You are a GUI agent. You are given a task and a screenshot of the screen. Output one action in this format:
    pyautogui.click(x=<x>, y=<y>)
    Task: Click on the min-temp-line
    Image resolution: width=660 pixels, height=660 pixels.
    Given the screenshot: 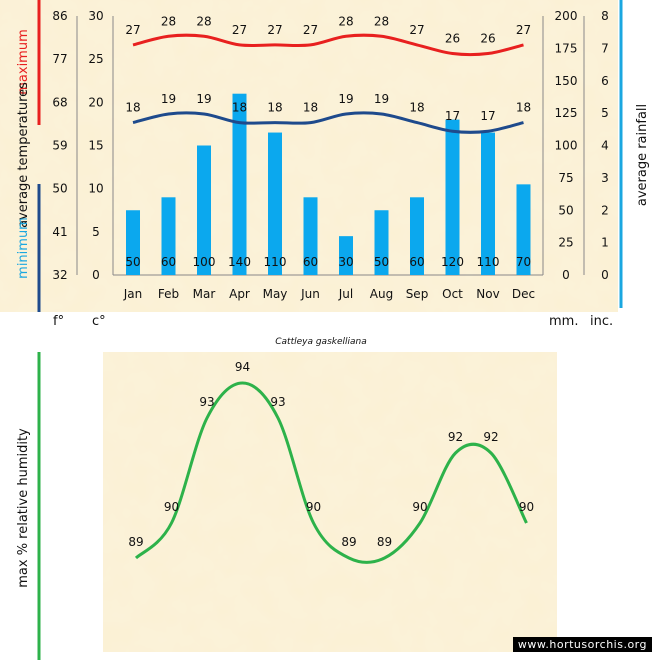 What is the action you would take?
    pyautogui.click(x=328, y=122)
    